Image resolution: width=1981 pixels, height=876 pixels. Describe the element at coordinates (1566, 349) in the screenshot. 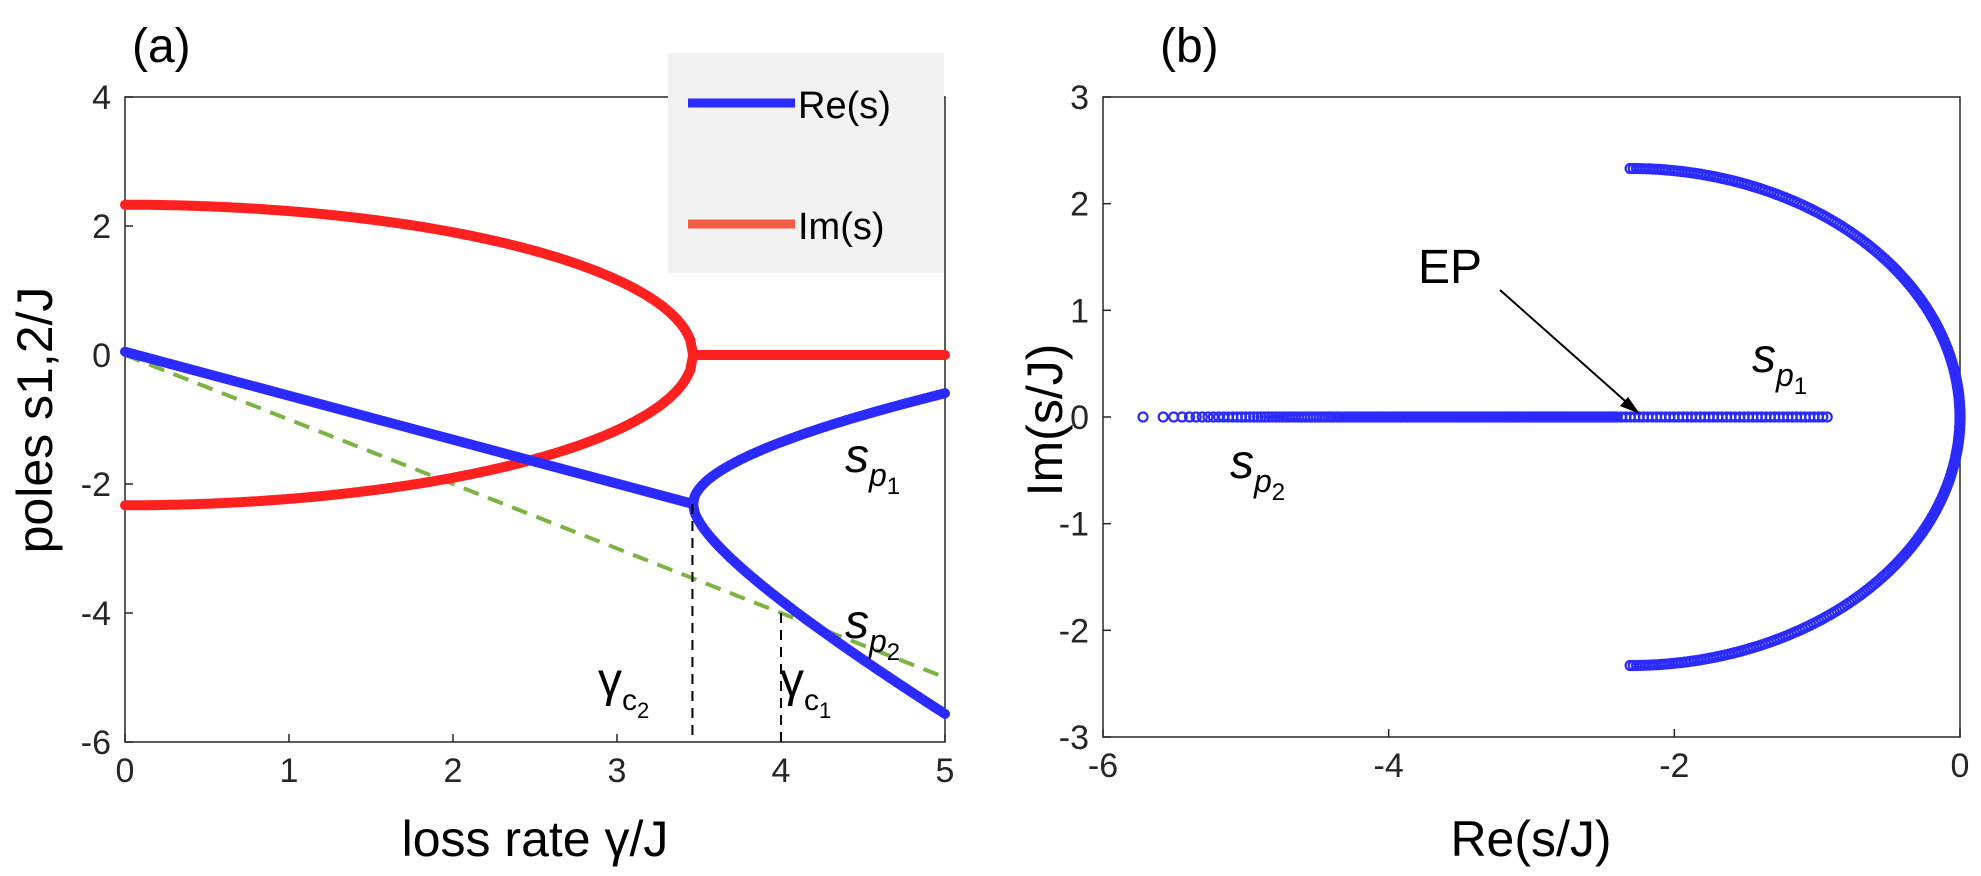

I see `ep-arrow` at that location.